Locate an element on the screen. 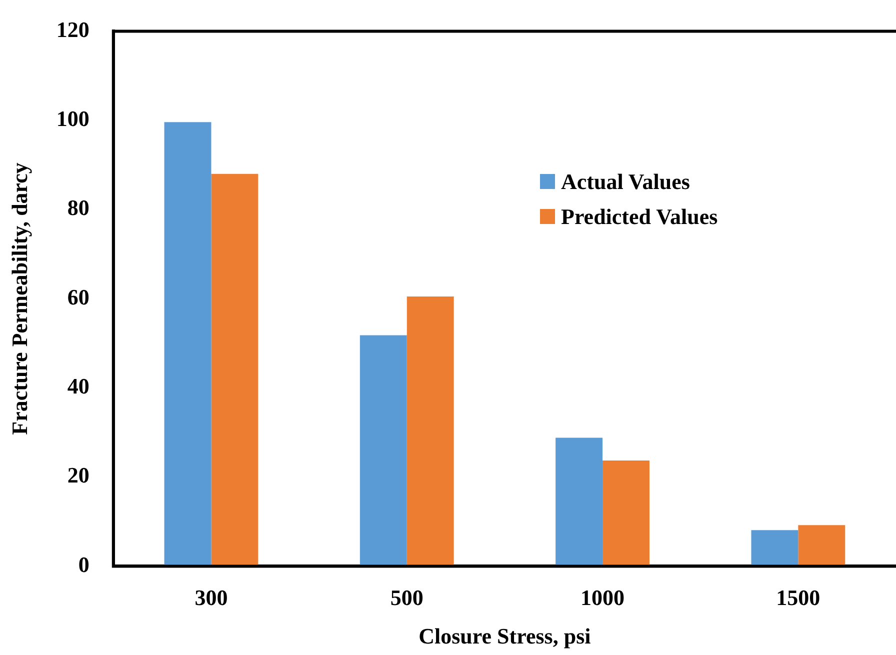 The image size is (896, 655). legend-label: Actual Values is located at coordinates (625, 181).